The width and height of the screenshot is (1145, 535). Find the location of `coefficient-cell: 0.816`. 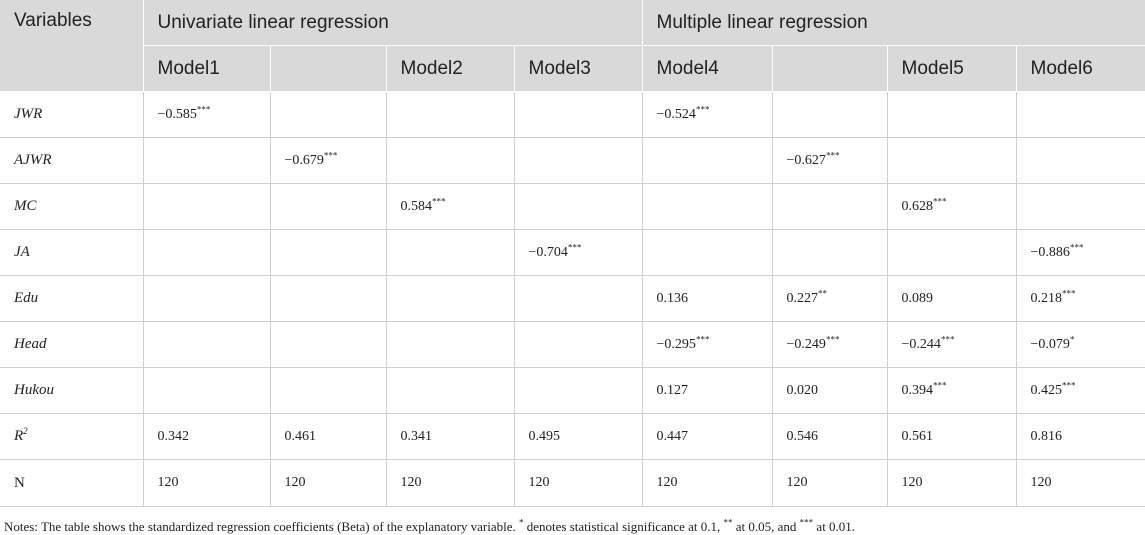

coefficient-cell: 0.816 is located at coordinates (1080, 436).